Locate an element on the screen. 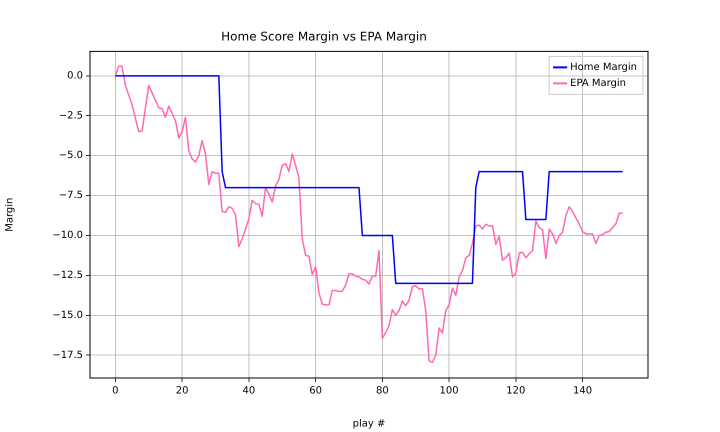 The width and height of the screenshot is (720, 432). y-tick-label: −17.5 is located at coordinates (67, 355).